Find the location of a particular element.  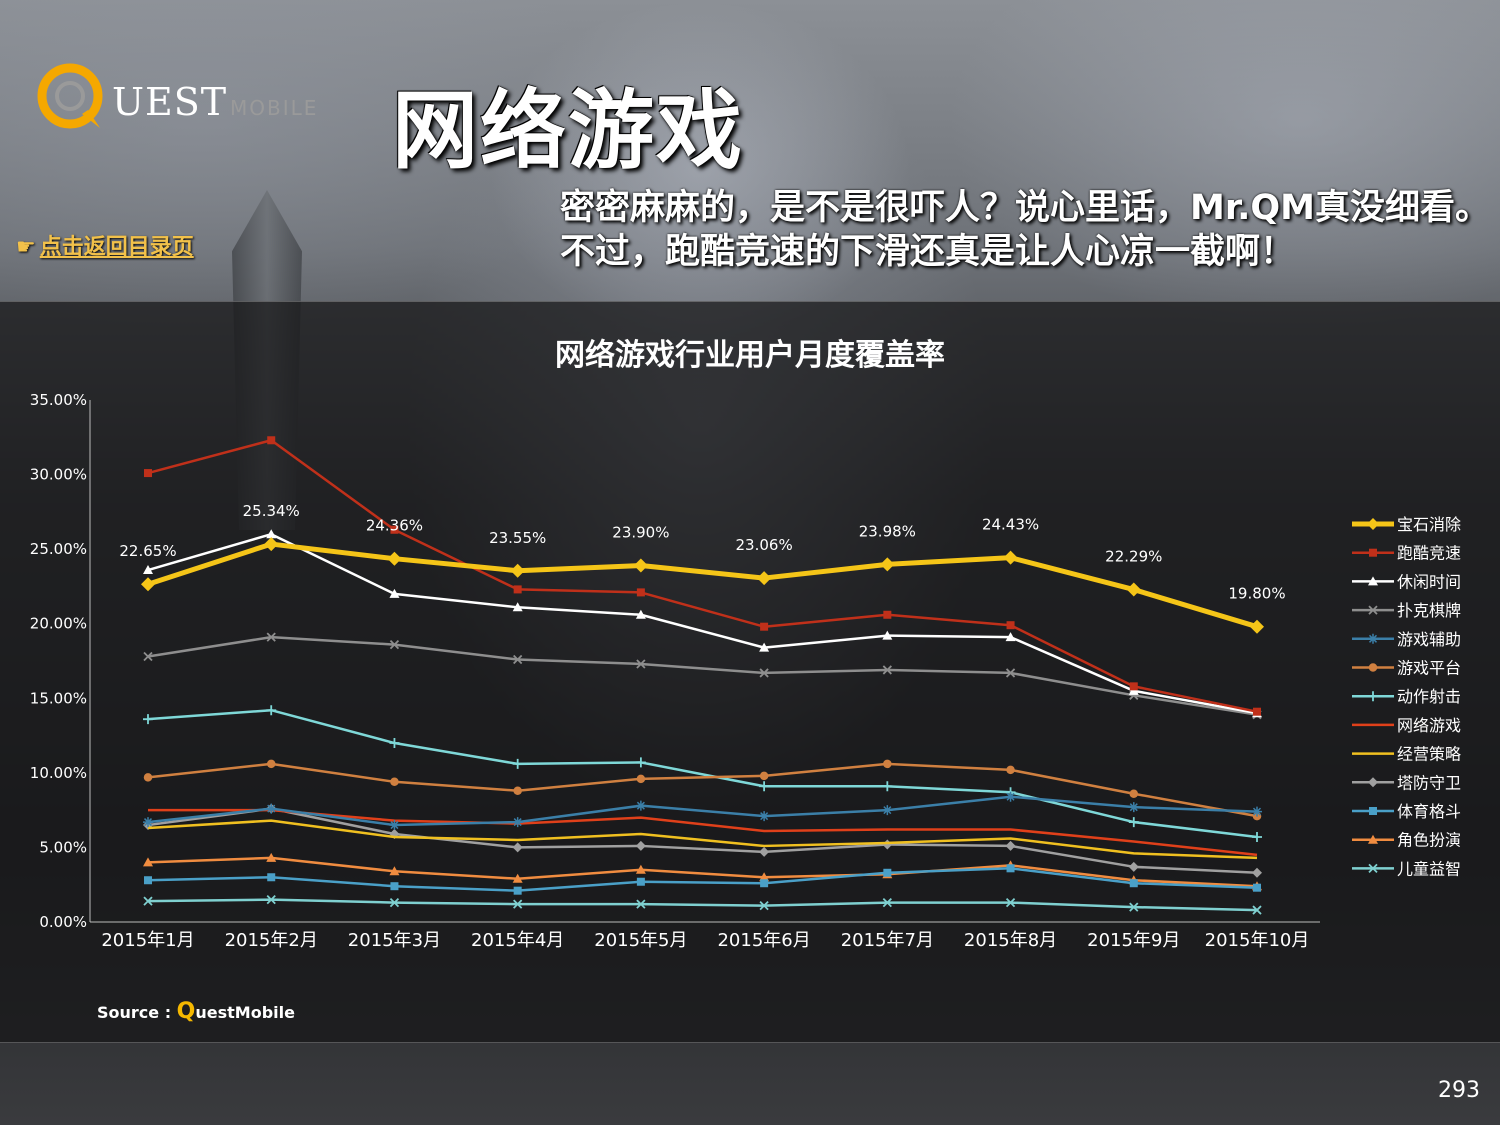

quest-logo-icon is located at coordinates (70, 96).